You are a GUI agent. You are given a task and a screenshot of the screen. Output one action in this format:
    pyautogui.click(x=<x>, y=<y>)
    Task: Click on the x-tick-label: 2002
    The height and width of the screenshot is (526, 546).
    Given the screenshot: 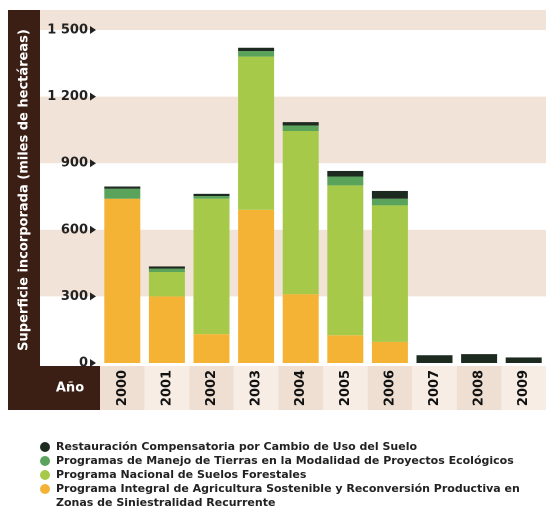 What is the action you would take?
    pyautogui.click(x=211, y=388)
    